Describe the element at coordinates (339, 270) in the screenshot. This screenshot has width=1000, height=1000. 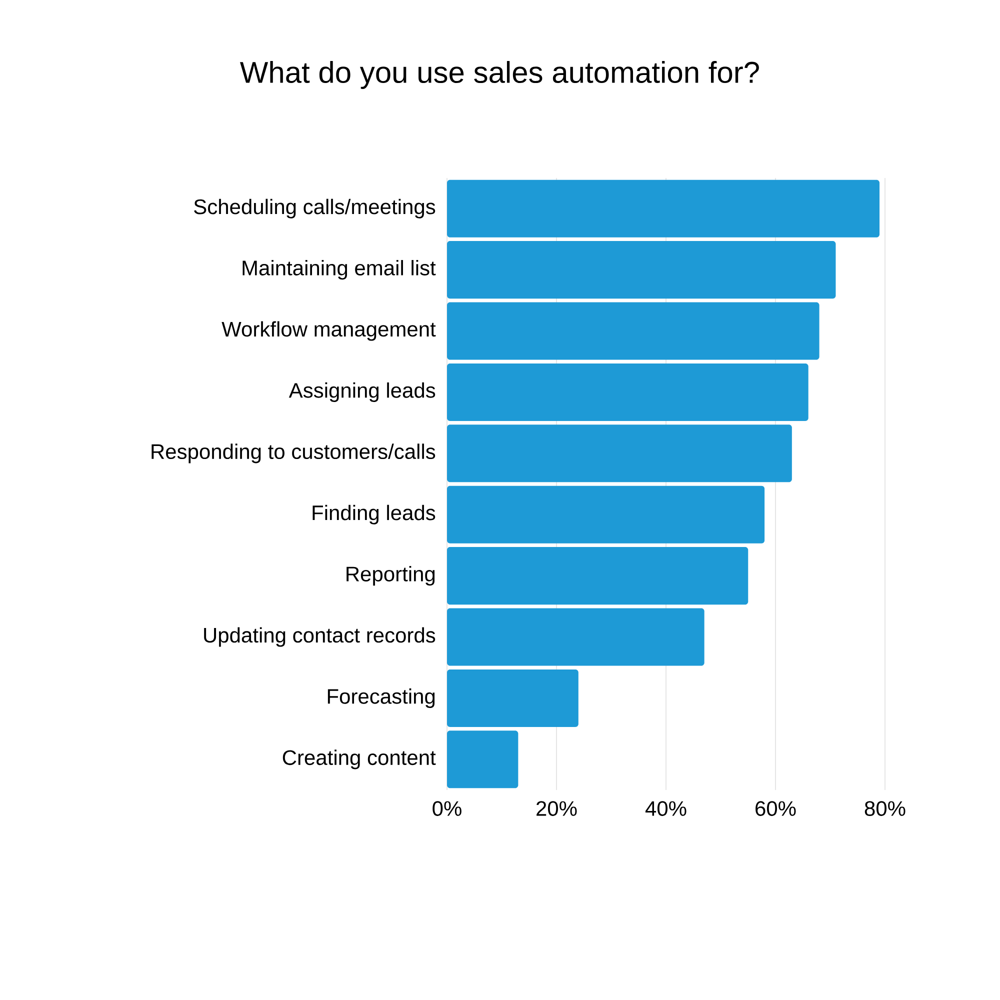
I see `y-tick-label: Maintaining email list` at that location.